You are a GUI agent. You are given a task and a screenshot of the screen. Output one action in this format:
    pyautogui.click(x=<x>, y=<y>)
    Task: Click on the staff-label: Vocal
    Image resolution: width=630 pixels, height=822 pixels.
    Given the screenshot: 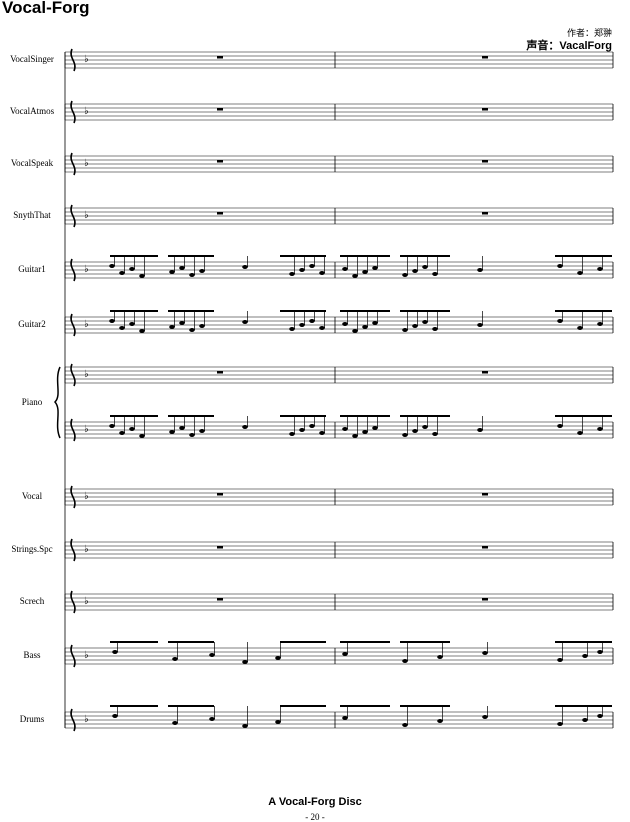 What is the action you would take?
    pyautogui.click(x=32, y=496)
    